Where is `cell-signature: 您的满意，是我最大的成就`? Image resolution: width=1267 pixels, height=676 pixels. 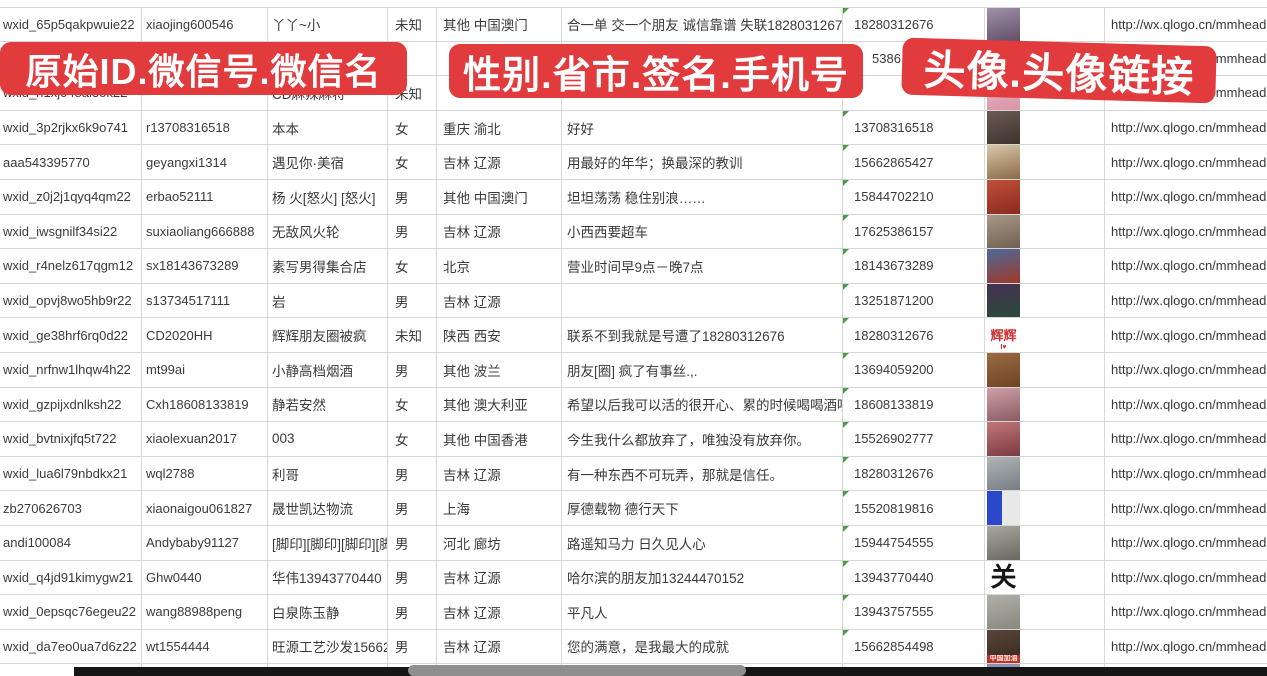 cell-signature: 您的满意，是我最大的成就 is located at coordinates (702, 646).